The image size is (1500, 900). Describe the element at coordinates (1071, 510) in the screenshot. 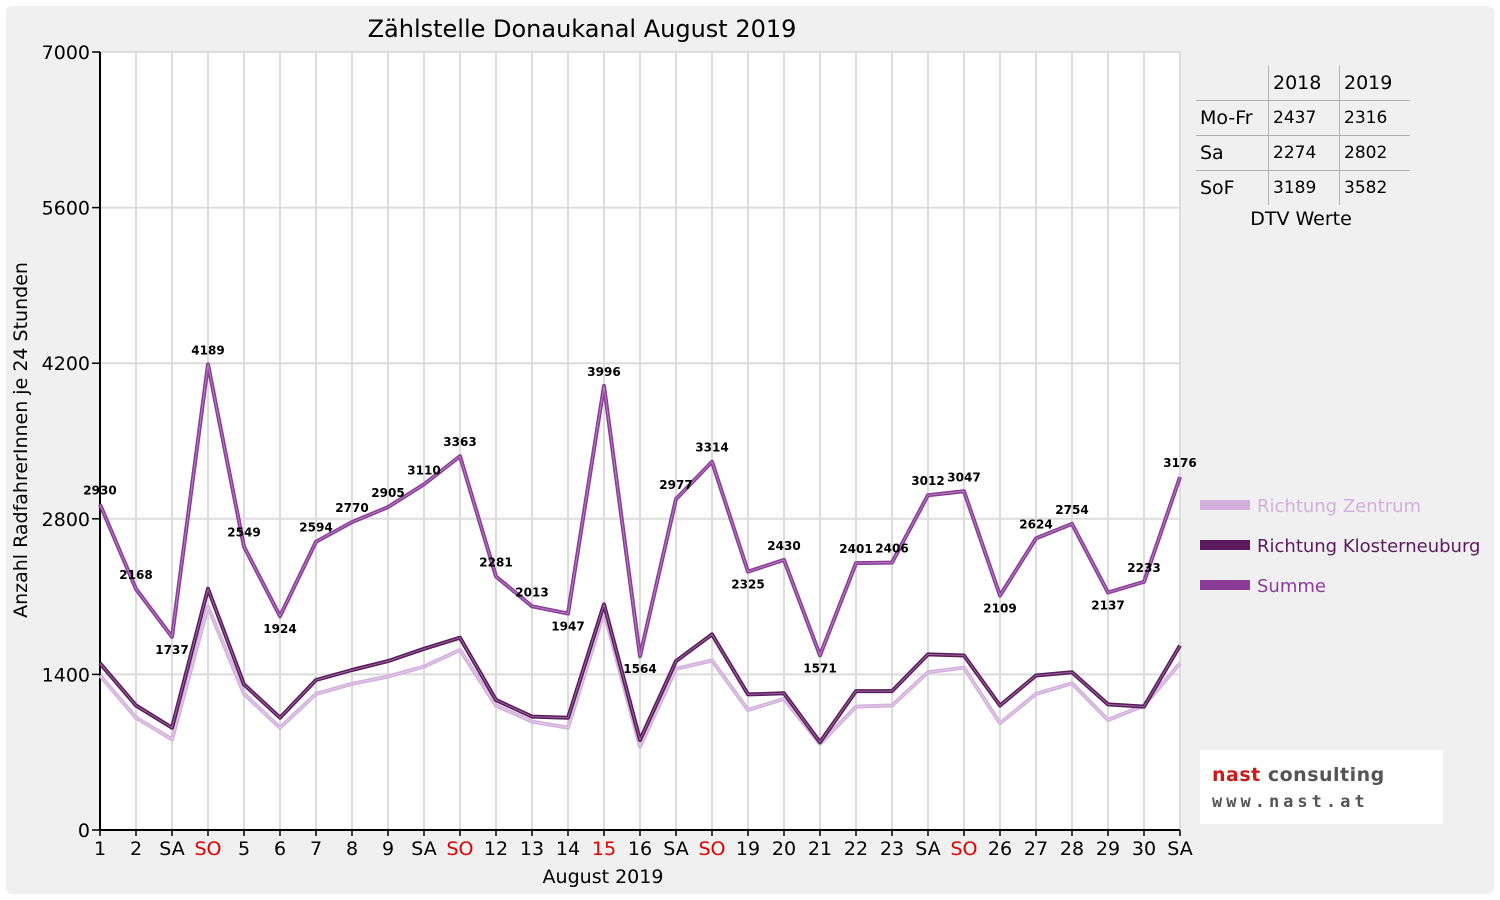

I see `data-label: 2754` at that location.